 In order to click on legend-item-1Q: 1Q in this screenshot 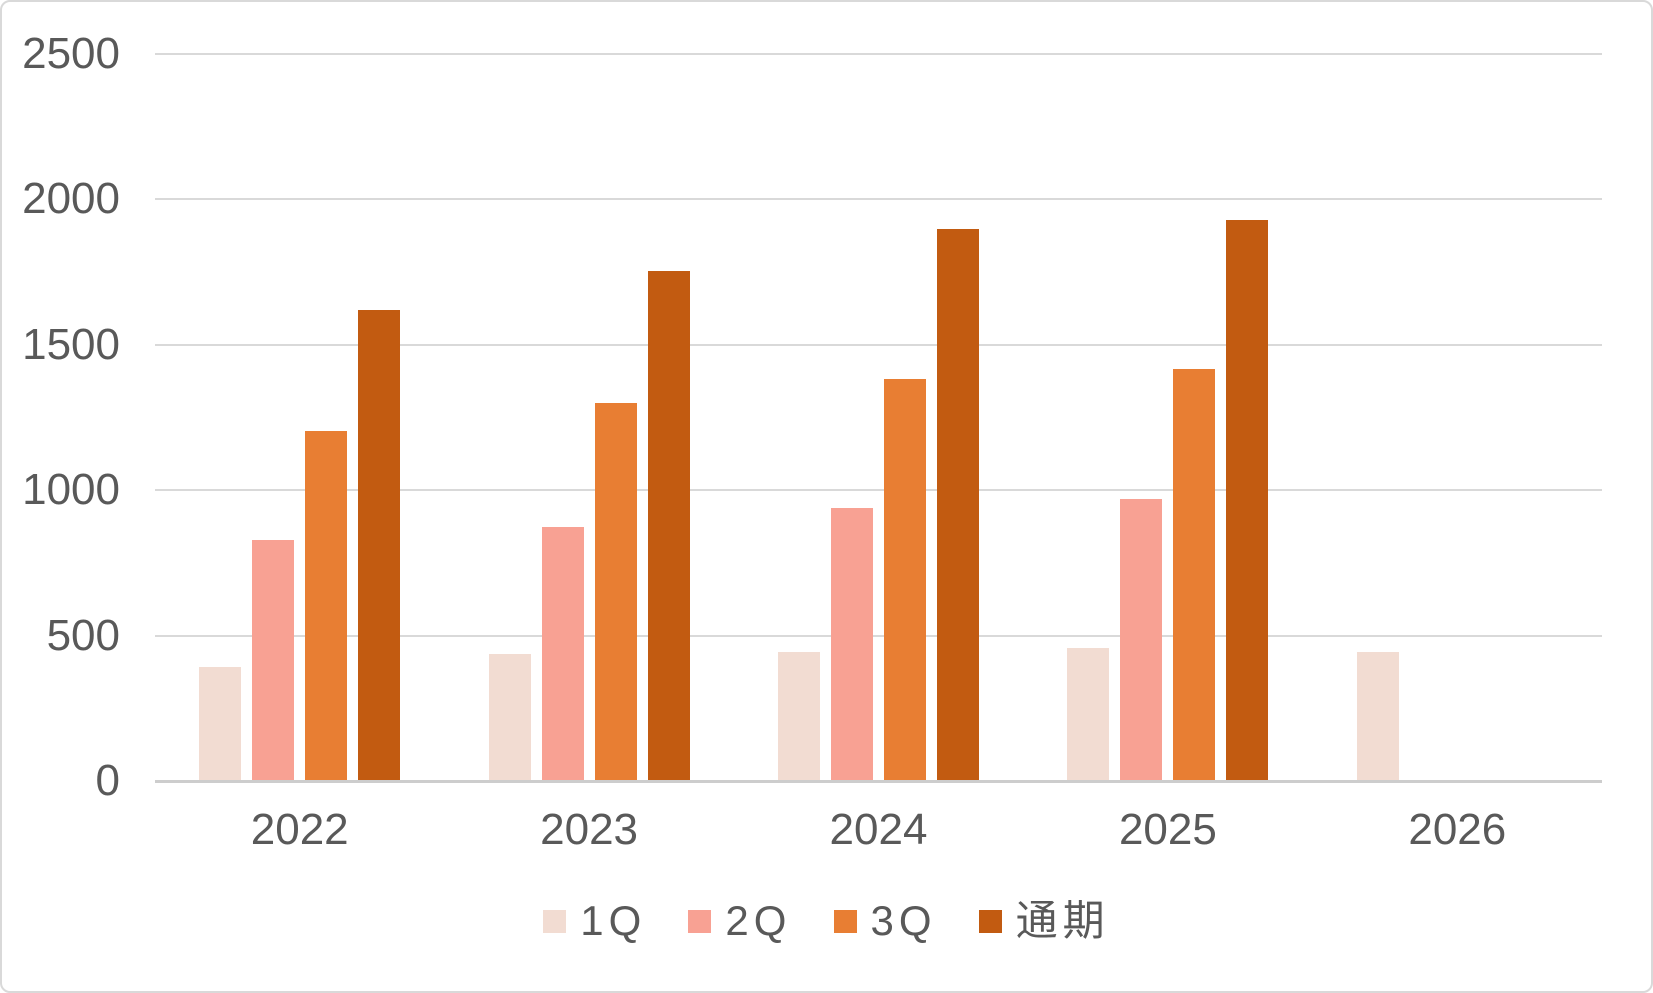, I will do `click(594, 921)`.